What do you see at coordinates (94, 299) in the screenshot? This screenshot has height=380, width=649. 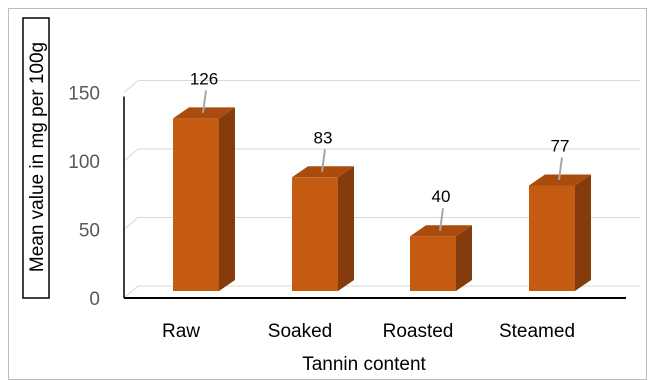 I see `y-tick-label: 0` at bounding box center [94, 299].